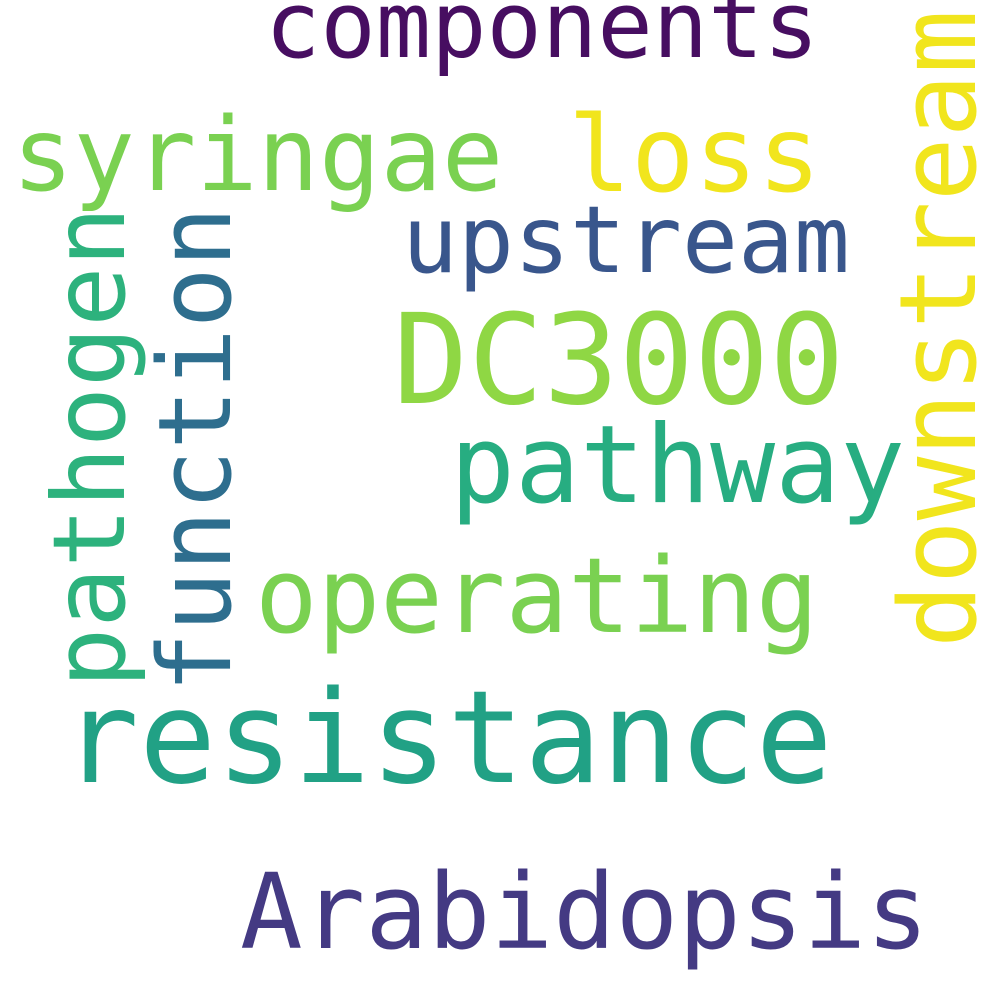 The image size is (1000, 1000). Describe the element at coordinates (537, 596) in the screenshot. I see `word-operating: operating` at that location.